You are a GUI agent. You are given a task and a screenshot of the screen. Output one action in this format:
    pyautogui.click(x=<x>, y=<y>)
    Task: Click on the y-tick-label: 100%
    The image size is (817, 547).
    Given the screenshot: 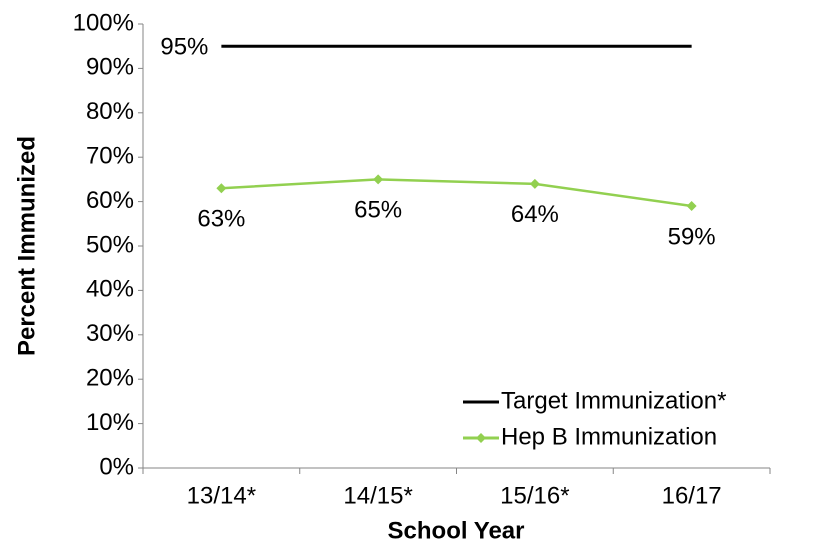 What is the action you would take?
    pyautogui.click(x=103, y=22)
    